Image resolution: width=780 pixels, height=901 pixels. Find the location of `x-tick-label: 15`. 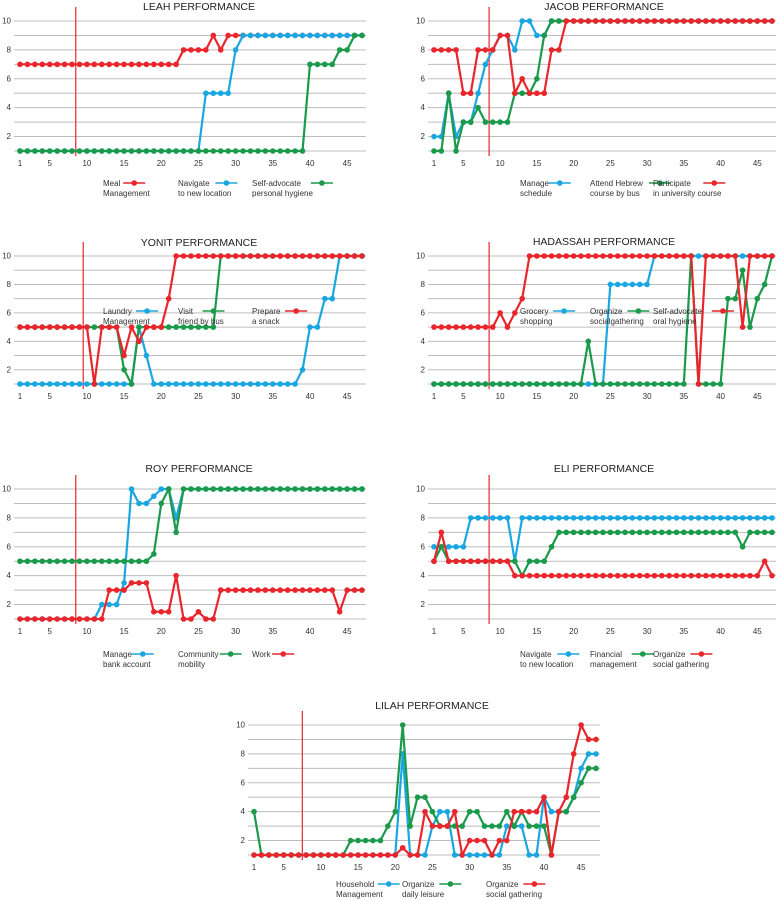

x-tick-label: 15 is located at coordinates (358, 867).